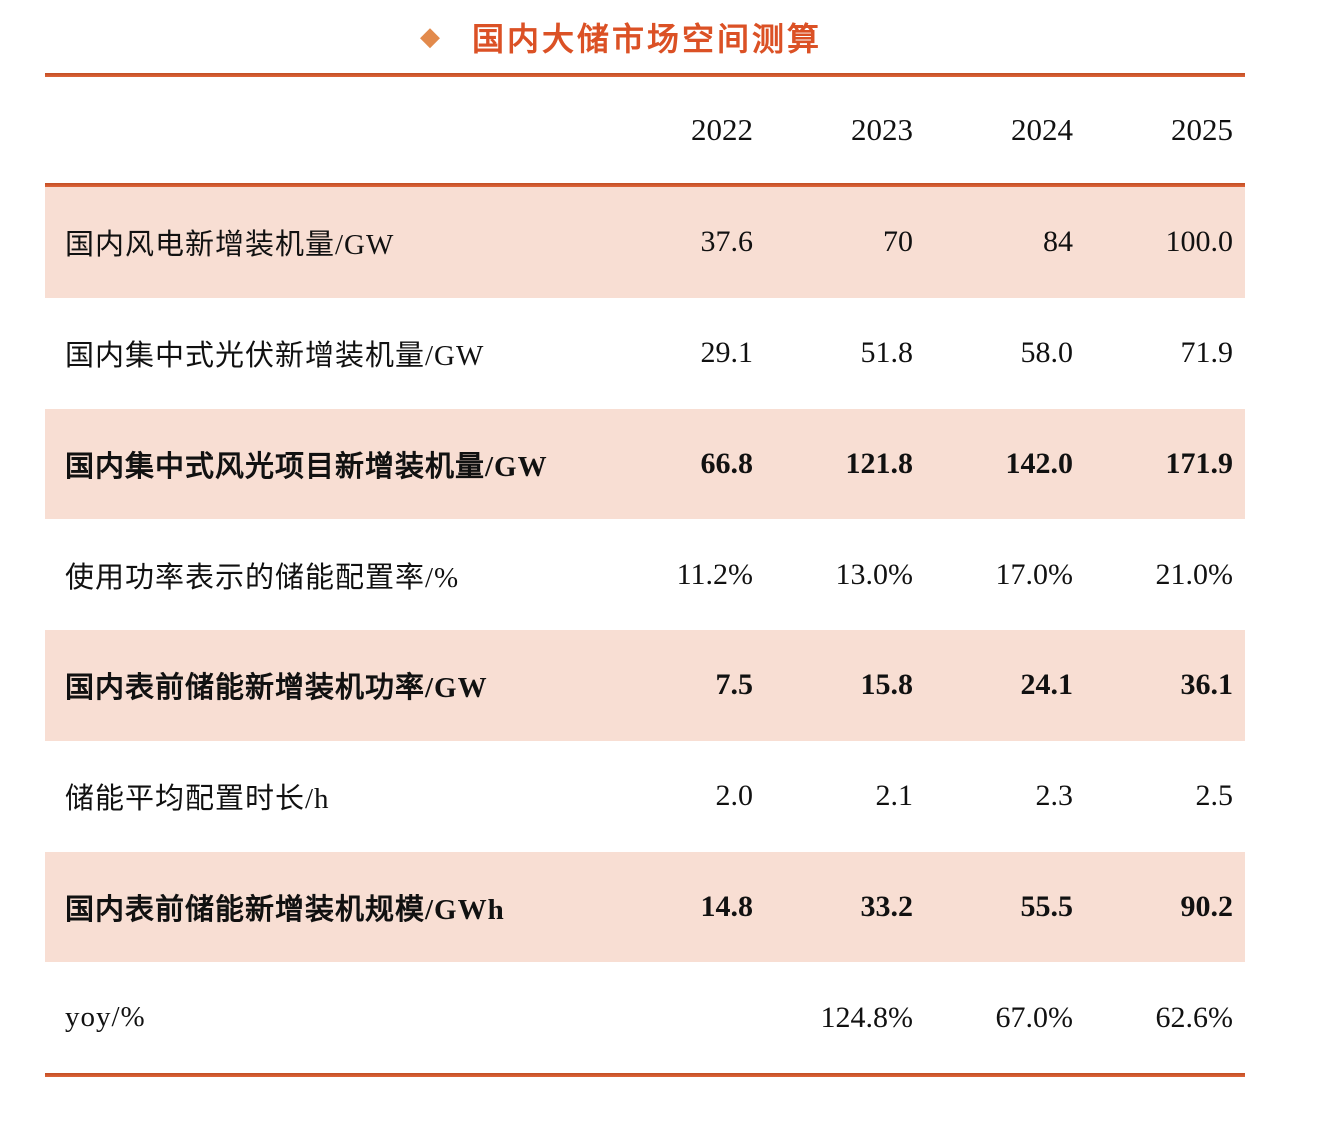 The image size is (1336, 1138). What do you see at coordinates (727, 353) in the screenshot?
I see `row-value: 29.1` at bounding box center [727, 353].